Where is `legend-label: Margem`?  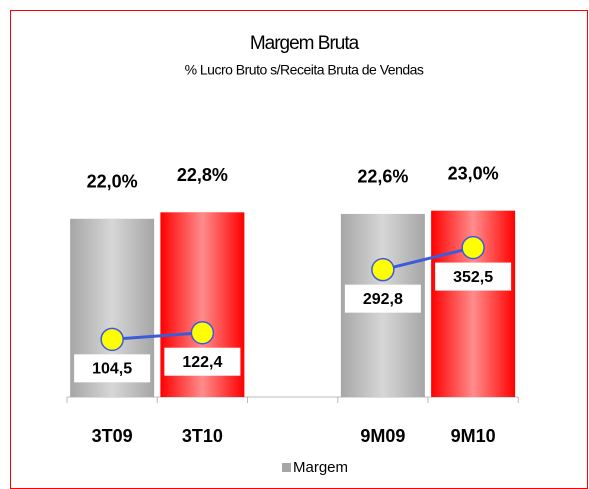
legend-label: Margem is located at coordinates (320, 467).